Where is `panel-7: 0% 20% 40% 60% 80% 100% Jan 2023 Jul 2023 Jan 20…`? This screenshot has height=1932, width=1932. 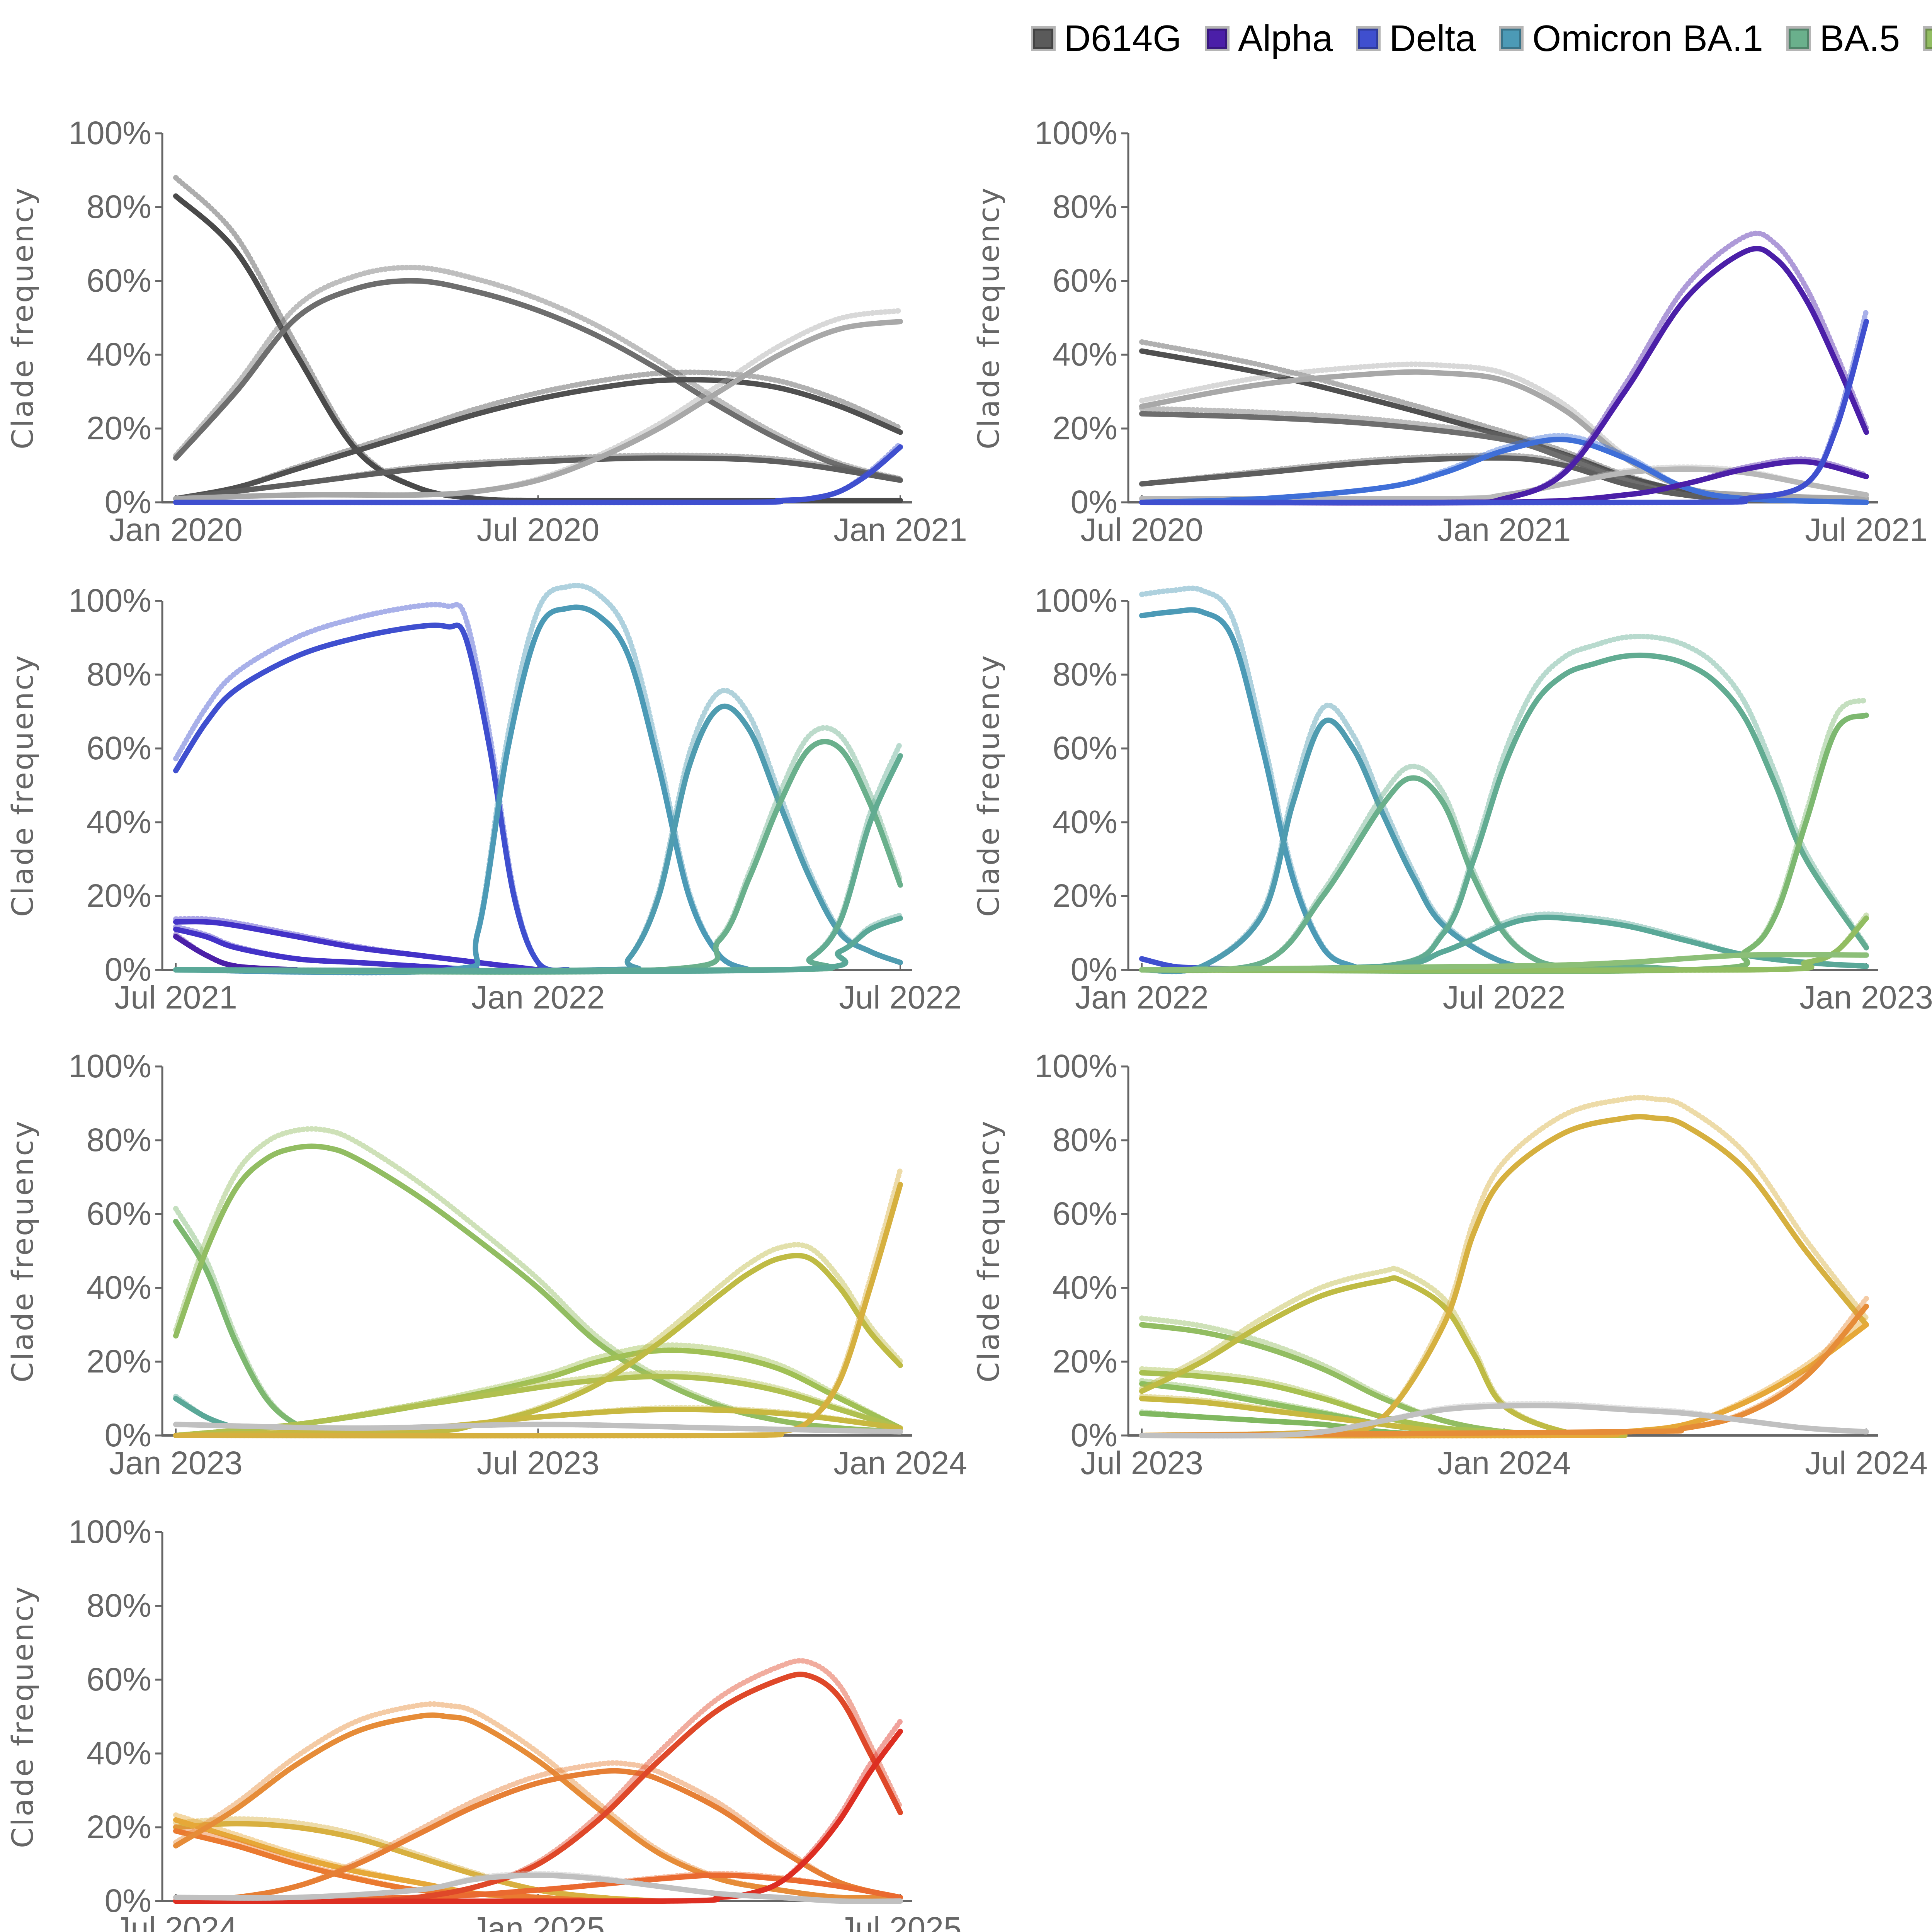 panel-7: 0% 20% 40% 60% 80% 100% Jan 2023 Jul 2023 Jan 20… is located at coordinates (486, 1264).